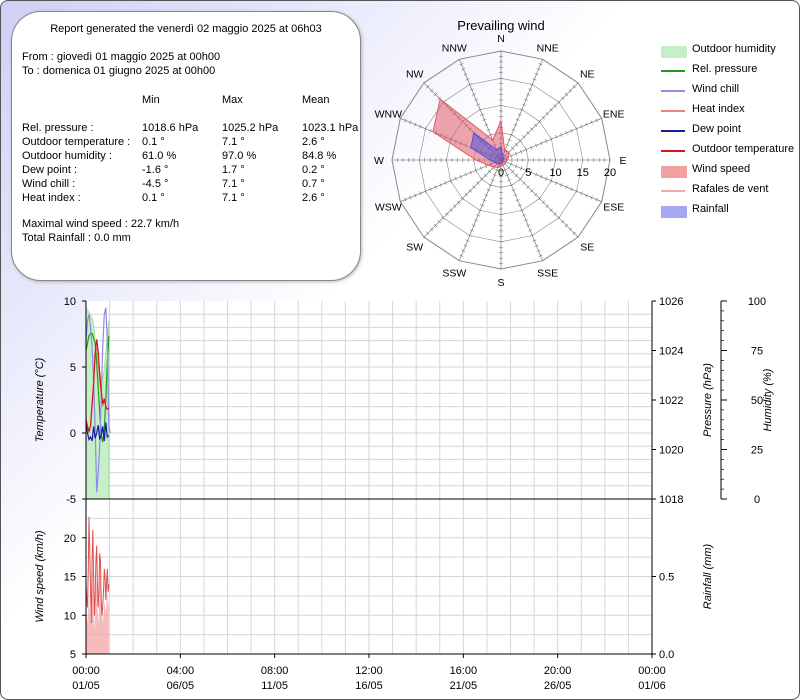  I want to click on total-rain-text: Total Rainfall : 0.0 mm, so click(76, 238).